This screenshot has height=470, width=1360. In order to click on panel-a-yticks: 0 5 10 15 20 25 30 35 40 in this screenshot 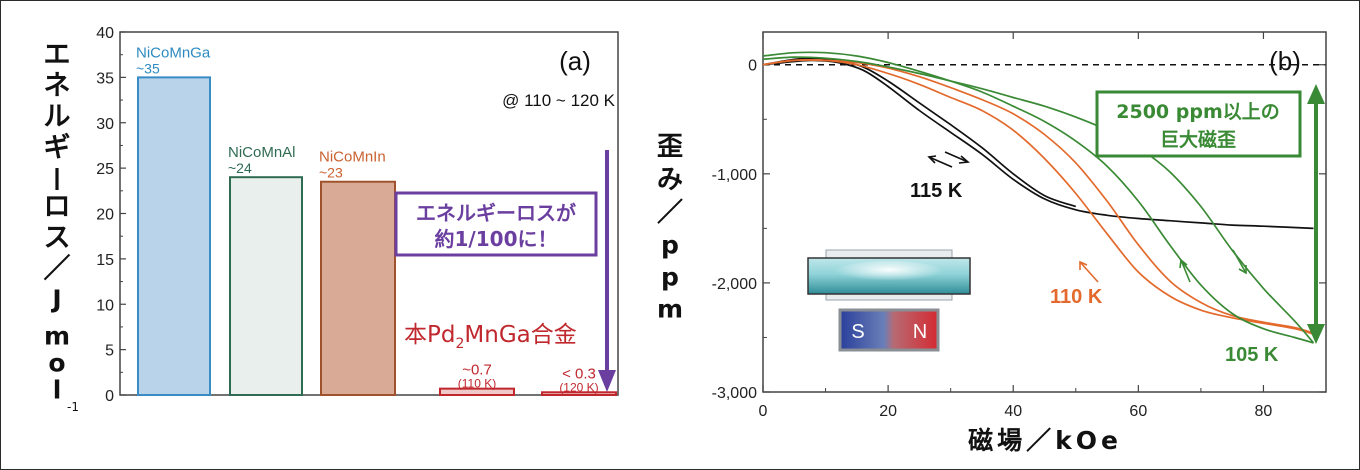, I will do `click(111, 215)`.